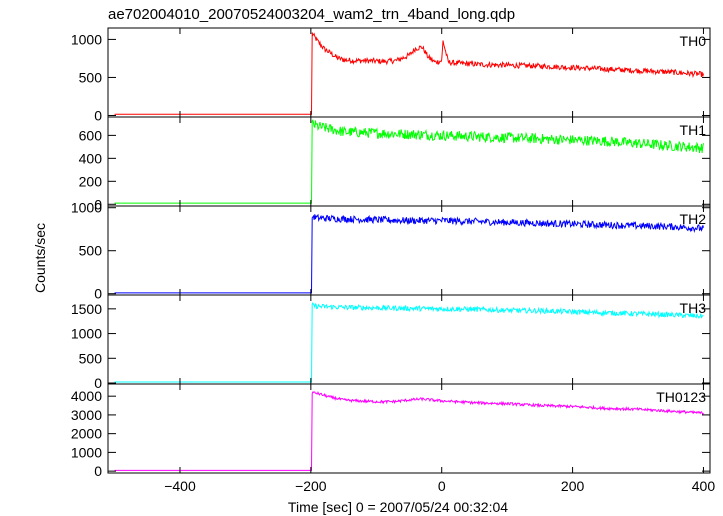  Describe the element at coordinates (180, 486) in the screenshot. I see `x-tick-label: −400` at that location.